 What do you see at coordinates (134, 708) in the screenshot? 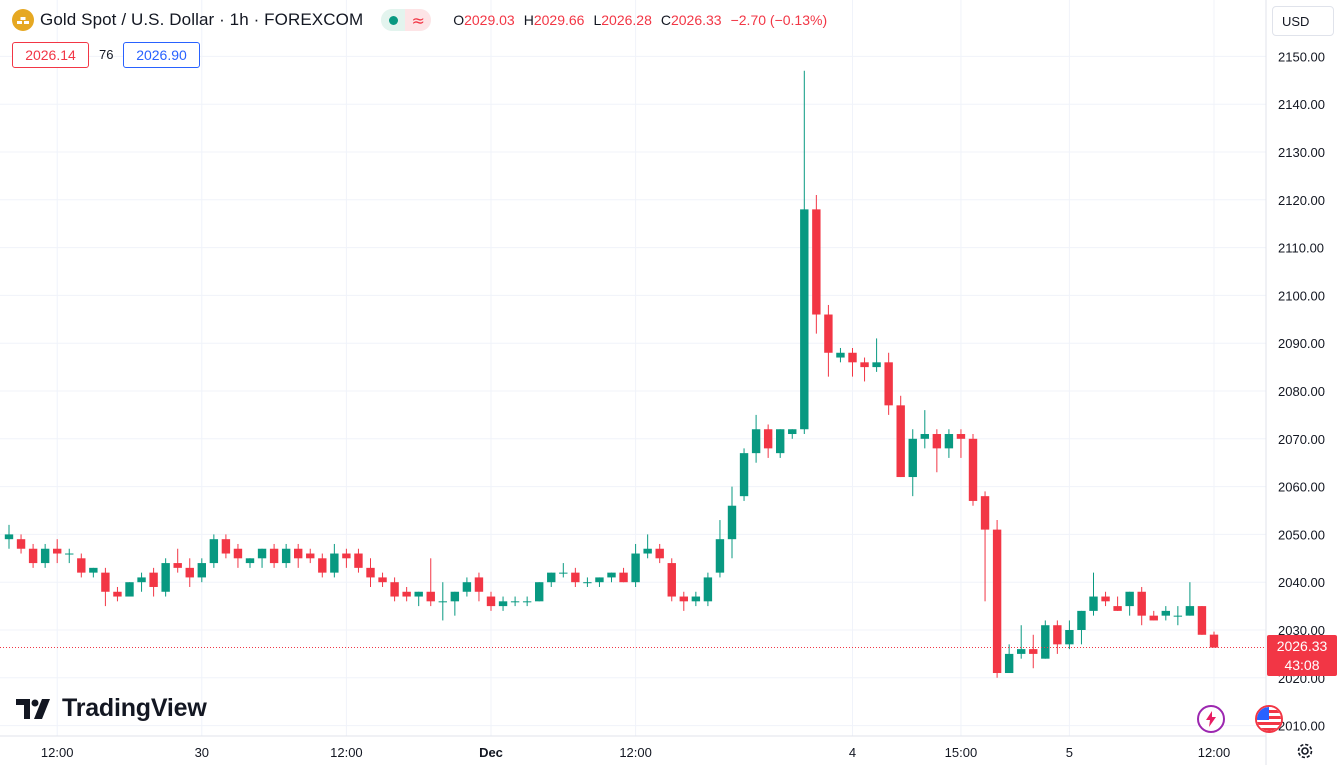
I see `tradingview-logo-text: TradingView` at bounding box center [134, 708].